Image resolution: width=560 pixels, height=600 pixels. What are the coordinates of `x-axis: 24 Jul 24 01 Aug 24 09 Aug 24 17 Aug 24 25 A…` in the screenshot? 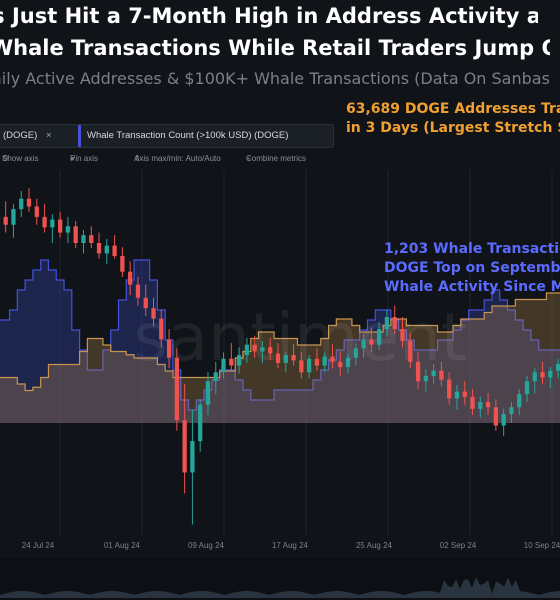 It's located at (291, 545).